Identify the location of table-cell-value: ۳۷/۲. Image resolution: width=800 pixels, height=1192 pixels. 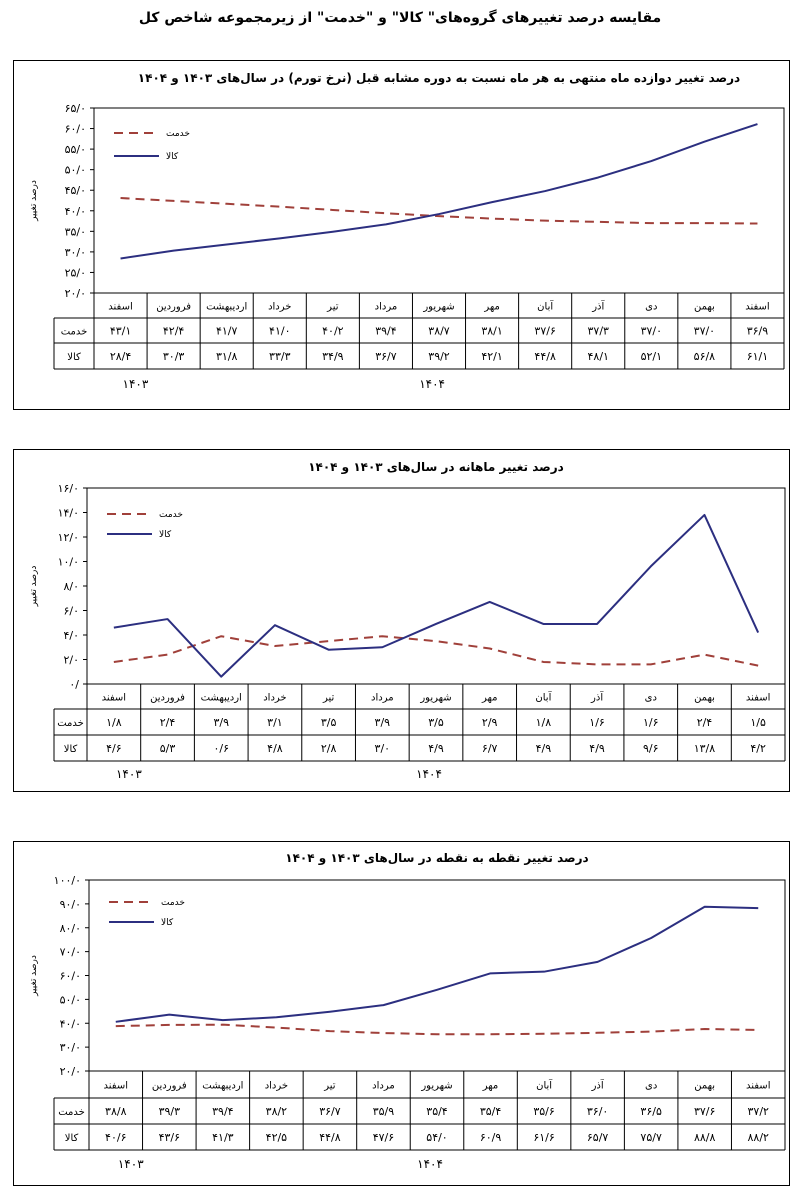
(759, 1111).